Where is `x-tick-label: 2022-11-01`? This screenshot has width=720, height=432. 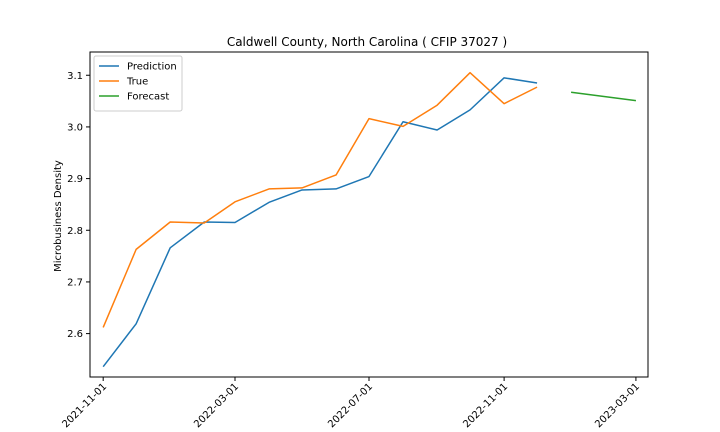 x-tick-label: 2022-11-01 is located at coordinates (485, 405).